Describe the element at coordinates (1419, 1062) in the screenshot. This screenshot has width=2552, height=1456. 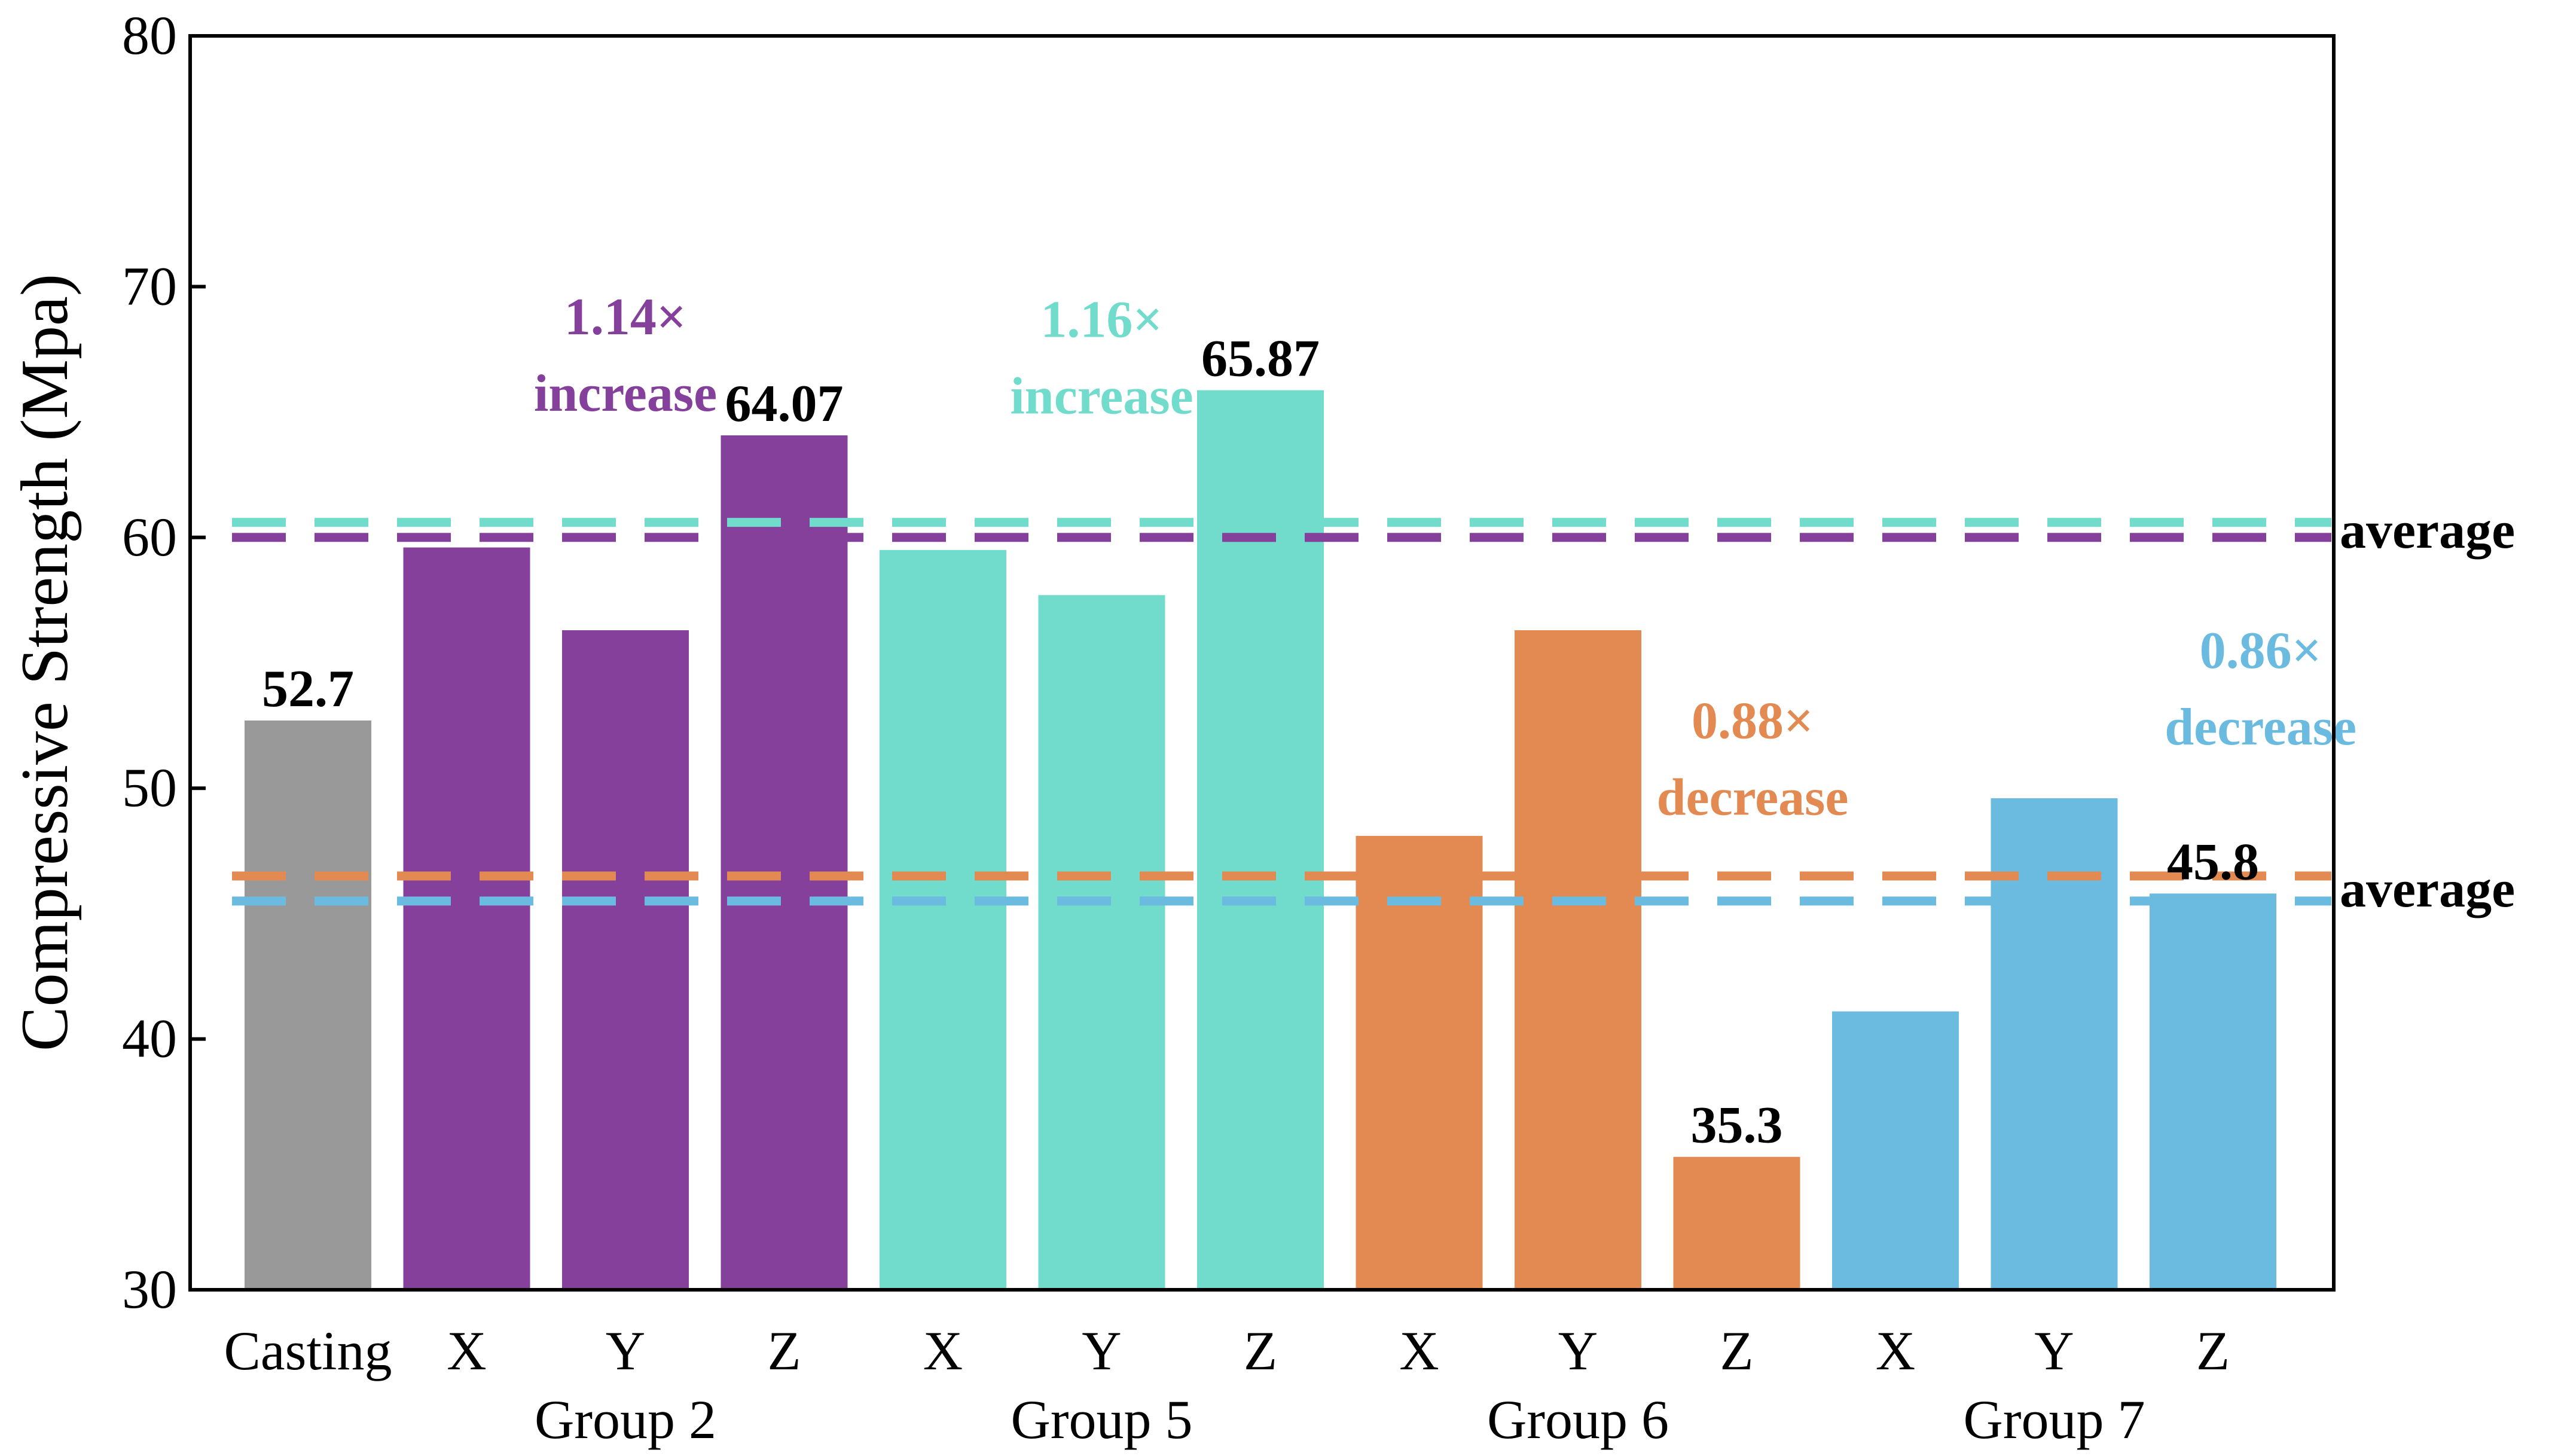
I see `bar-group6-x` at that location.